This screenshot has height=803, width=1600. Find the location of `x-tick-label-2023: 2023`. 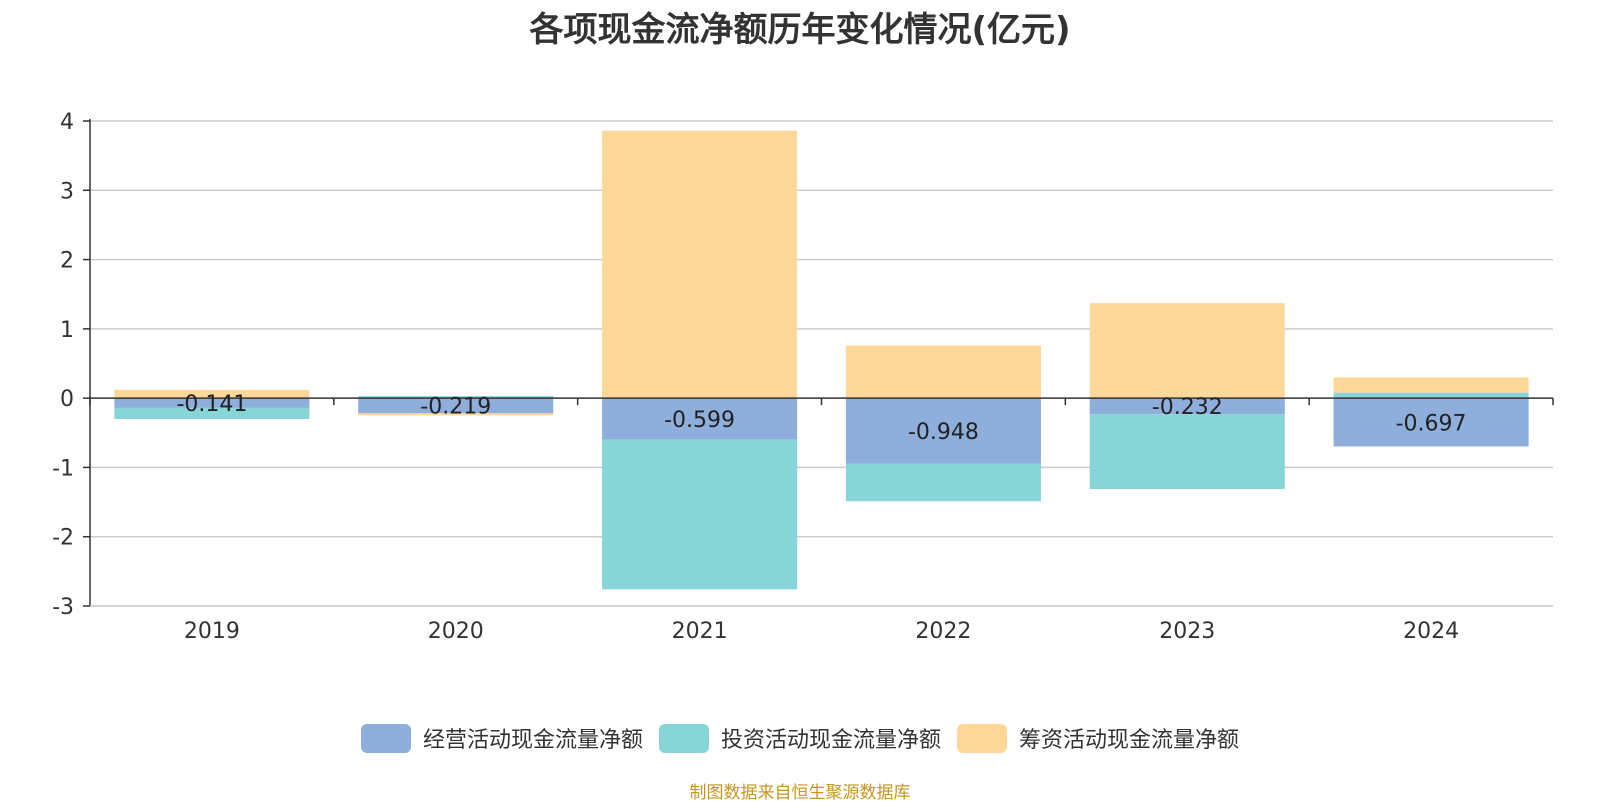

x-tick-label-2023: 2023 is located at coordinates (1187, 631).